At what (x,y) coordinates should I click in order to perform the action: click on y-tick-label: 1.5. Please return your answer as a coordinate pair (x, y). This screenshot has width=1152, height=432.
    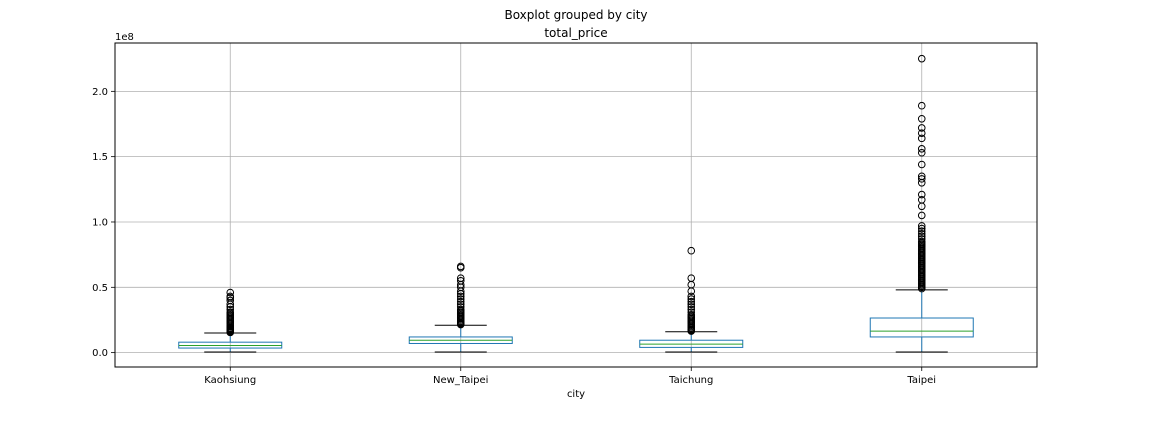
    Looking at the image, I should click on (100, 157).